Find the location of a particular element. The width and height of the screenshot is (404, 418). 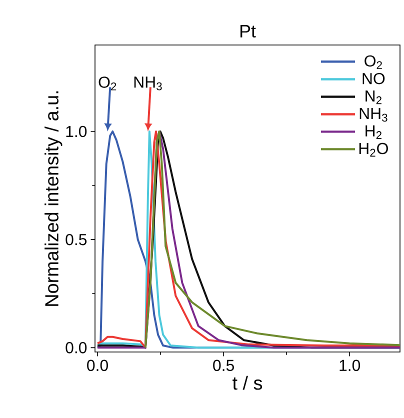

x-tick-label: 0.0 is located at coordinates (97, 366).